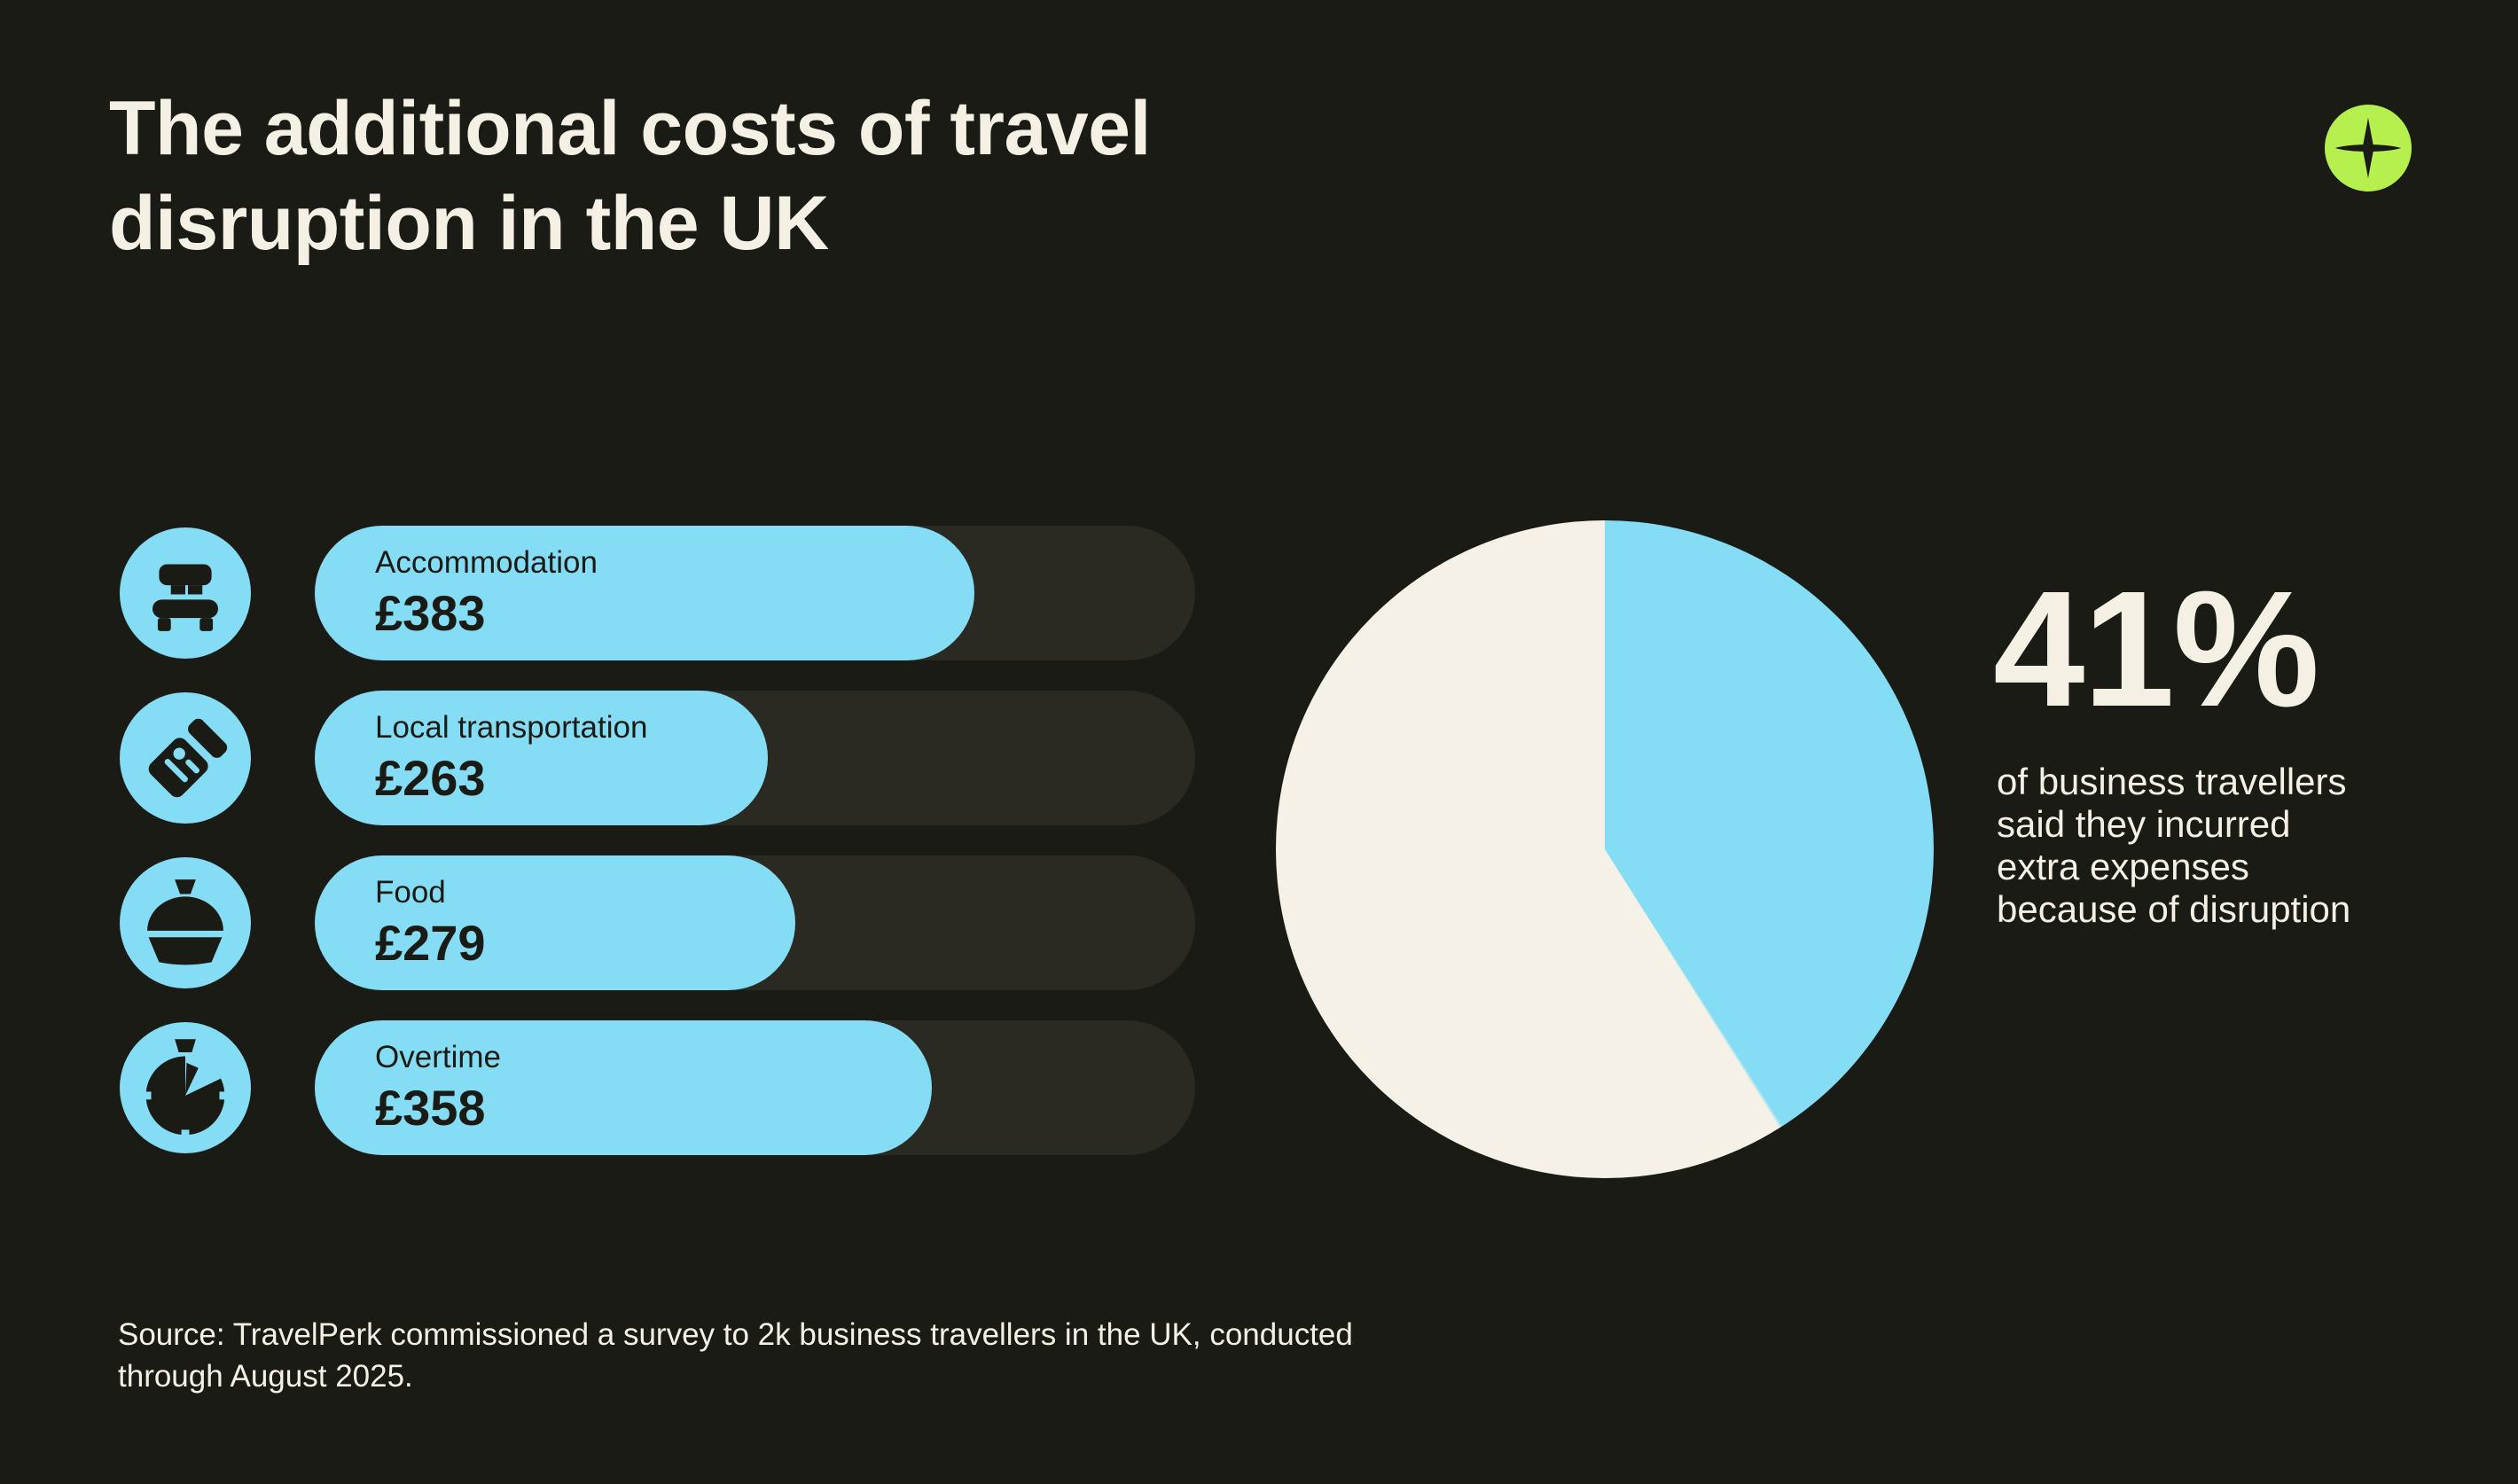  I want to click on cost-row-overtime: Overtime £358, so click(657, 1087).